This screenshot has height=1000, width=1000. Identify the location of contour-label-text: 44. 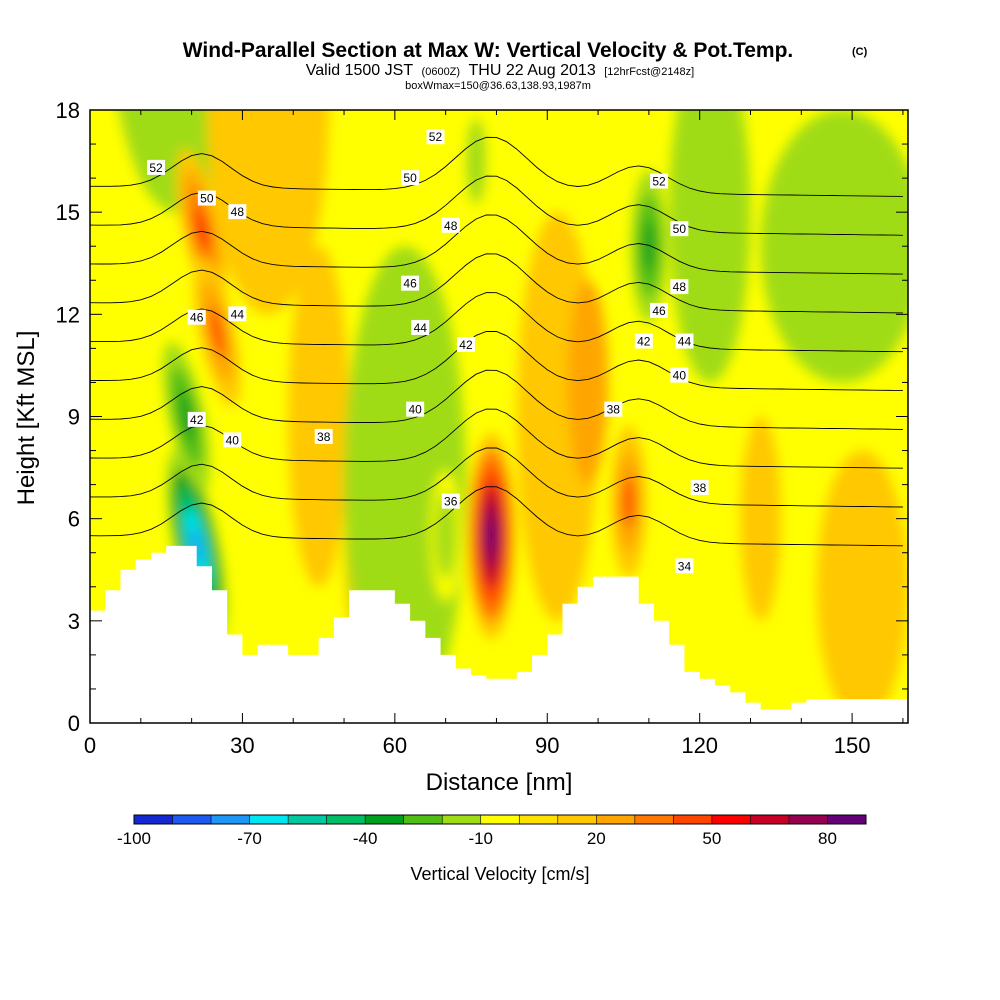
(421, 328).